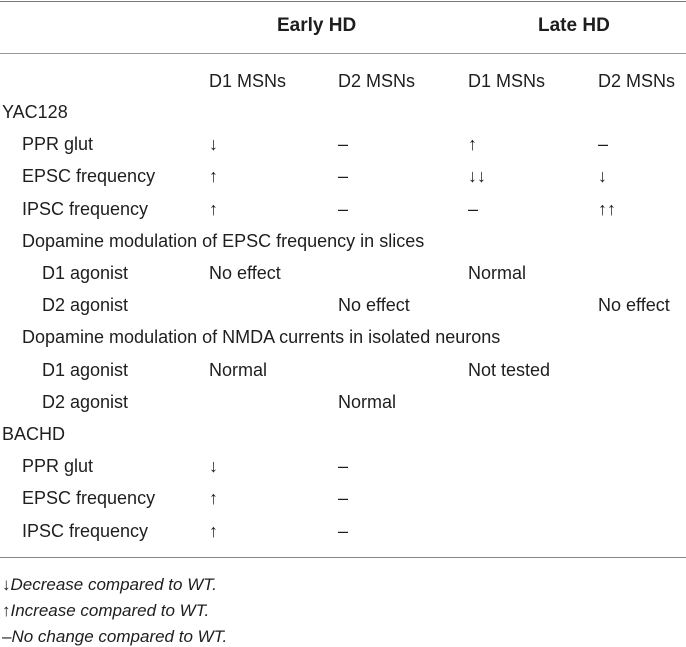 Image resolution: width=686 pixels, height=647 pixels. I want to click on group-header-late-hd: Late HD, so click(574, 25).